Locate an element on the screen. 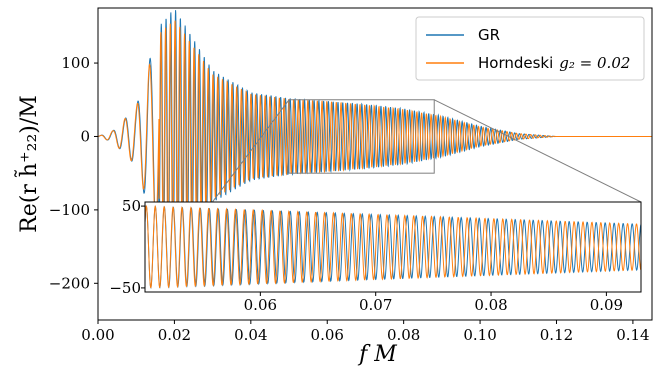 The height and width of the screenshot is (366, 657). x-tick-label: 0.14 is located at coordinates (632, 335).